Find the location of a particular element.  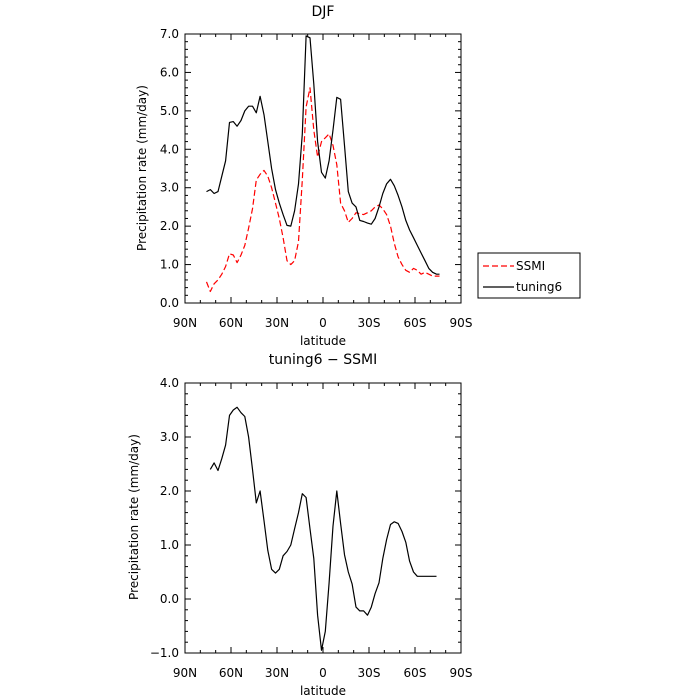

legend-box is located at coordinates (529, 275).